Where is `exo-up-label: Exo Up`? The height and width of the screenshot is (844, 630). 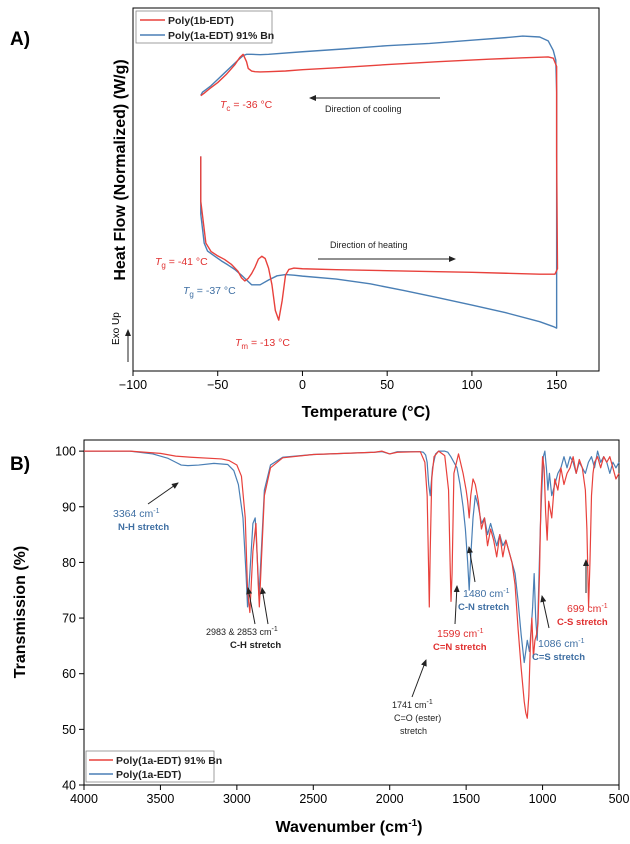
exo-up-label: Exo Up is located at coordinates (116, 328).